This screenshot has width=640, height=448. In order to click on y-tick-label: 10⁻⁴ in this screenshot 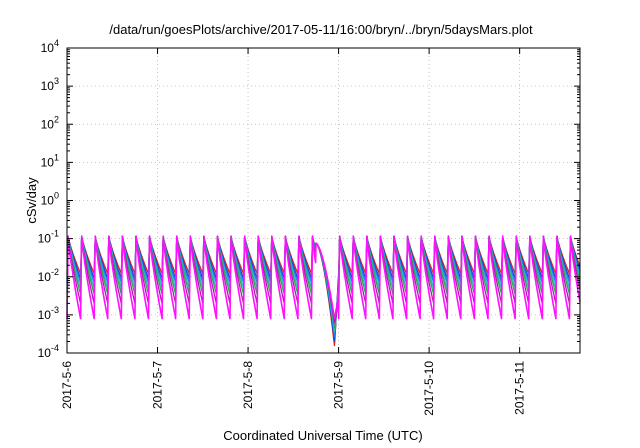, I will do `click(48, 351)`.